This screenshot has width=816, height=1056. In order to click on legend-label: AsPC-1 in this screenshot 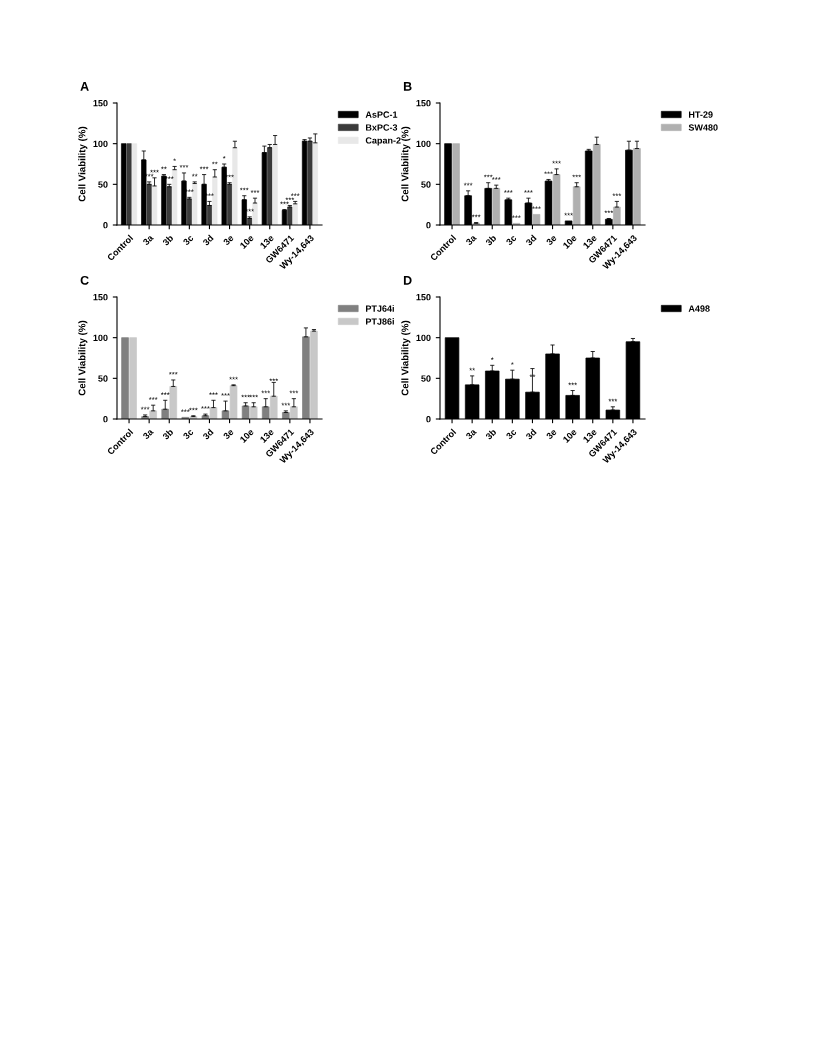, I will do `click(381, 114)`.